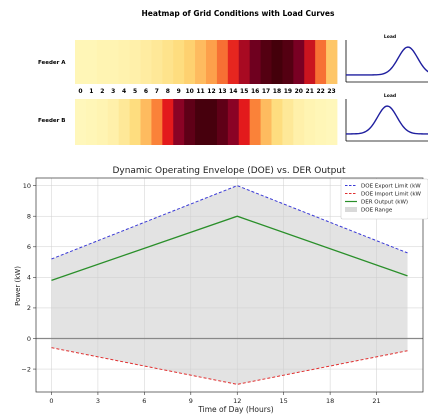 The image size is (428, 414). What do you see at coordinates (384, 203) in the screenshot?
I see `legend-label-der-output: DER Output (kW)` at bounding box center [384, 203].